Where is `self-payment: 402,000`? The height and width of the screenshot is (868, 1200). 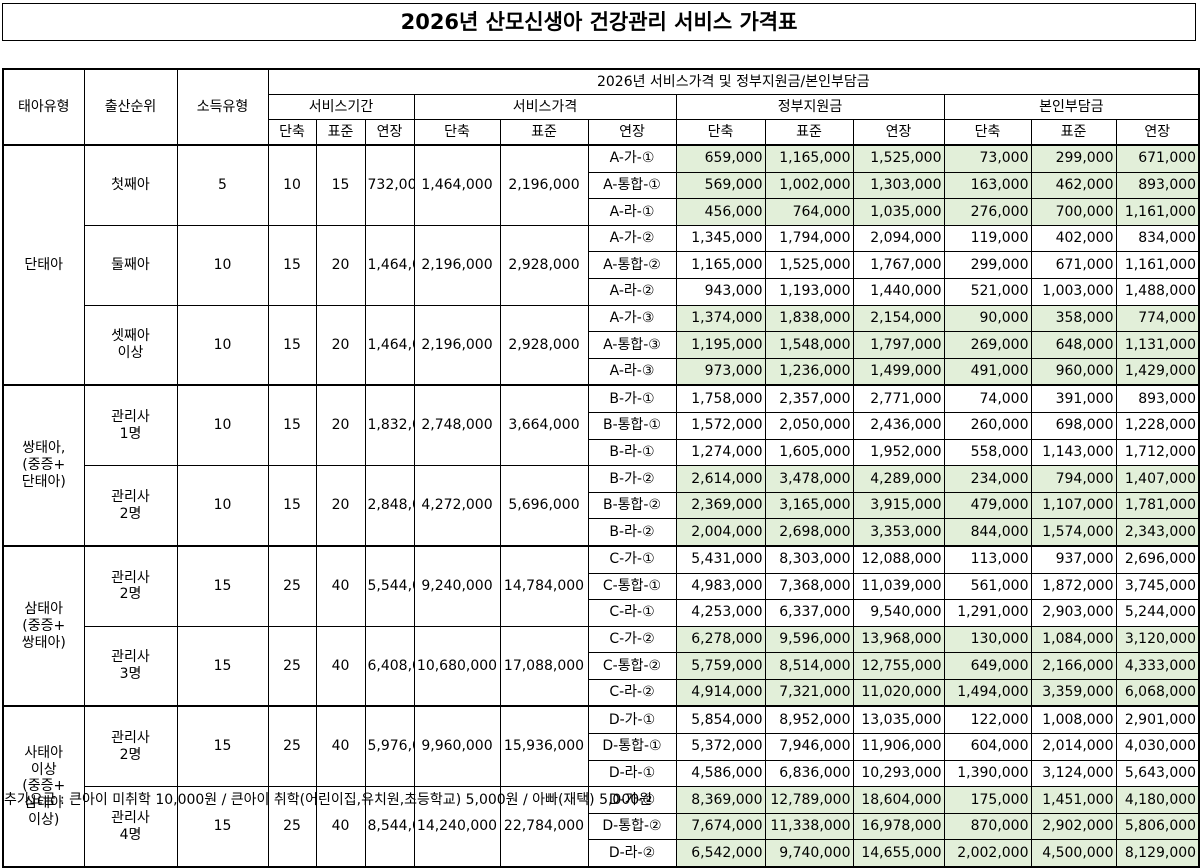 self-payment: 402,000 is located at coordinates (1073, 238).